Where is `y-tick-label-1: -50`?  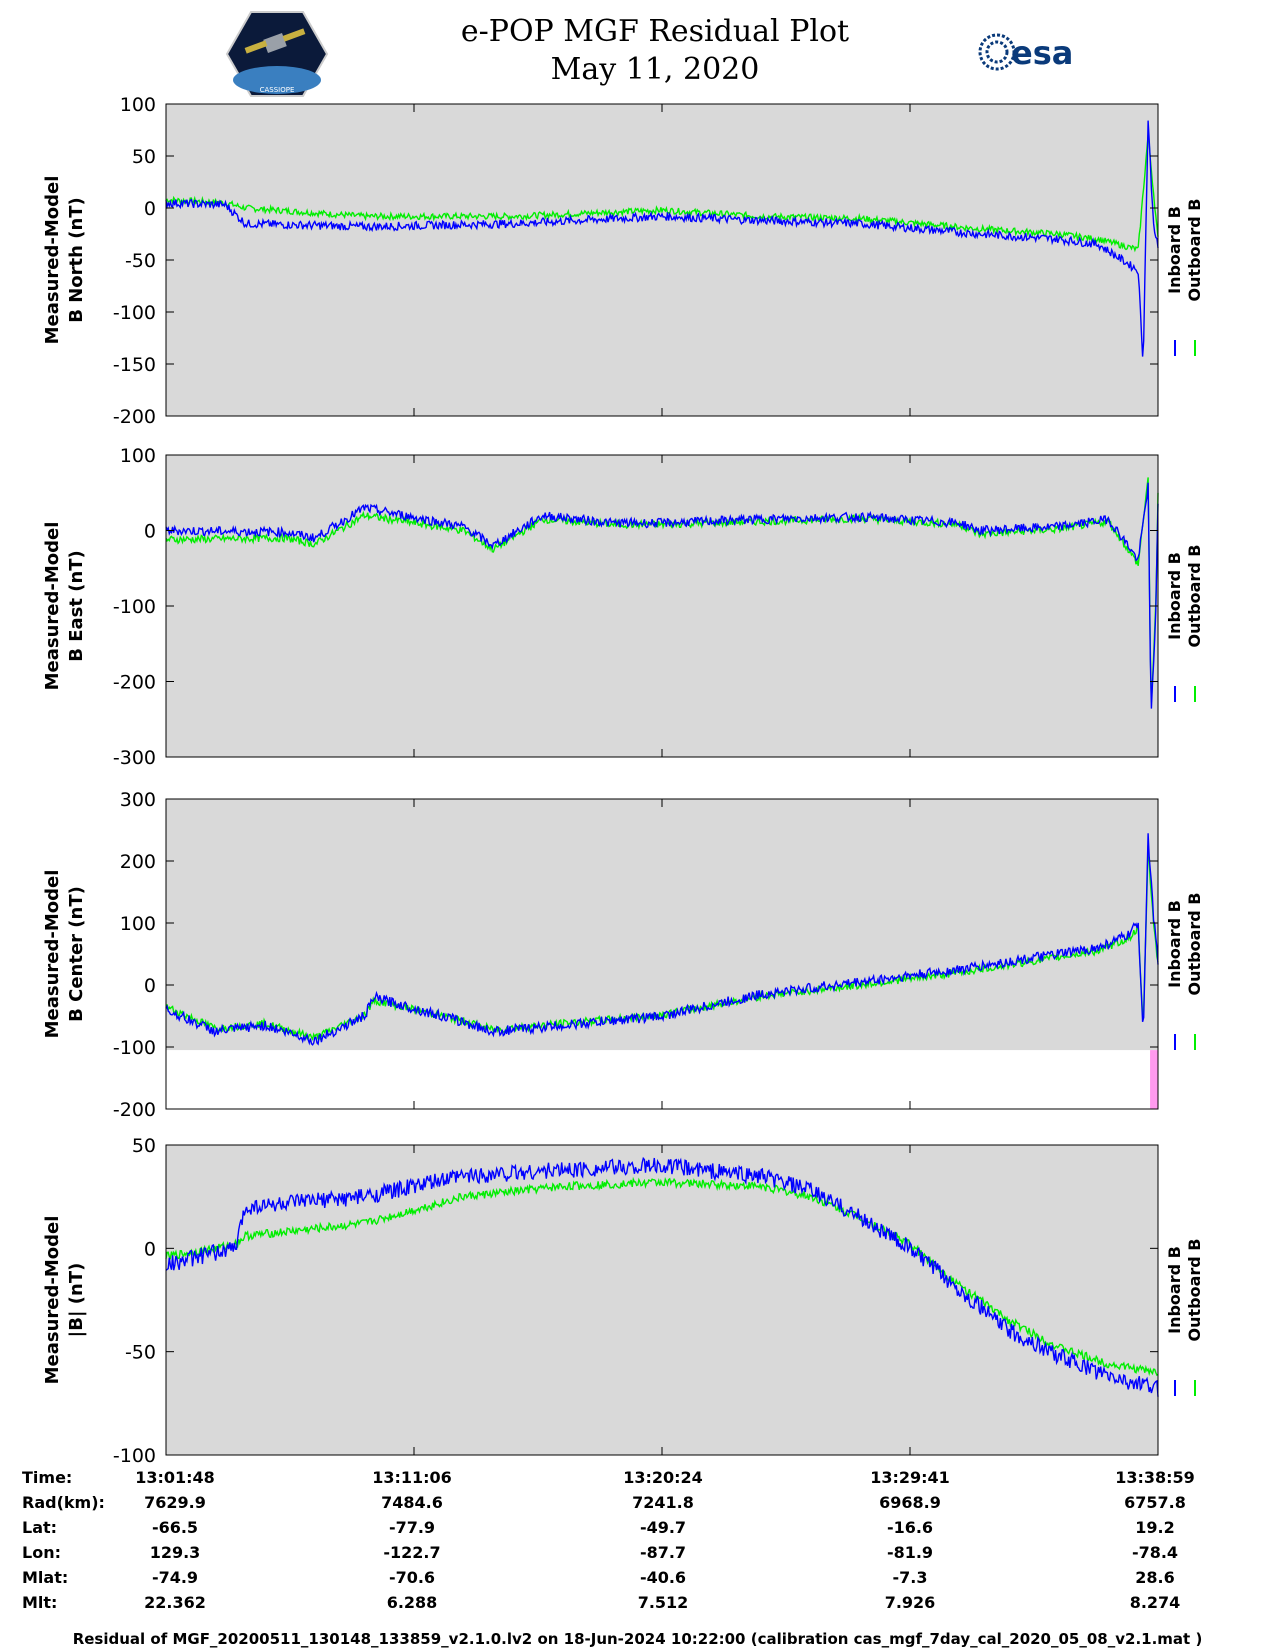 y-tick-label-1: -50 is located at coordinates (140, 261).